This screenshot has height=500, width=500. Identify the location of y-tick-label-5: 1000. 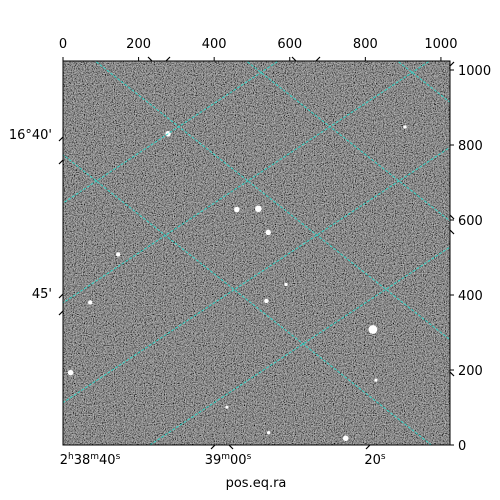
(474, 71).